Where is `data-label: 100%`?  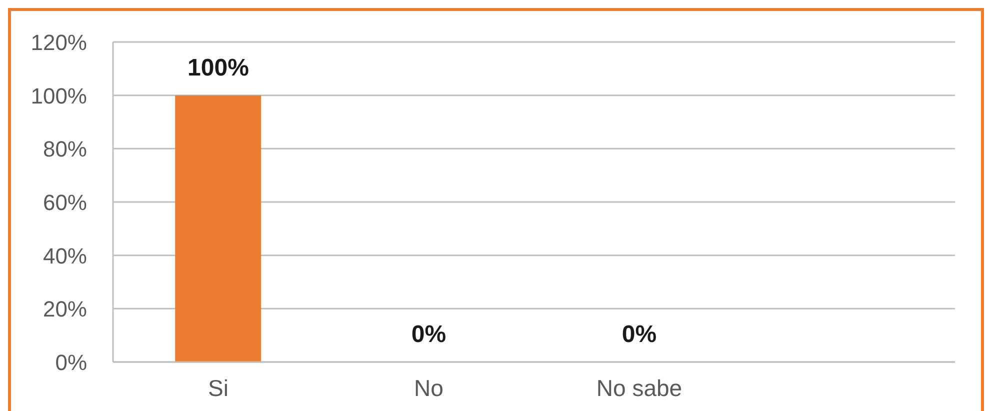
data-label: 100% is located at coordinates (218, 68).